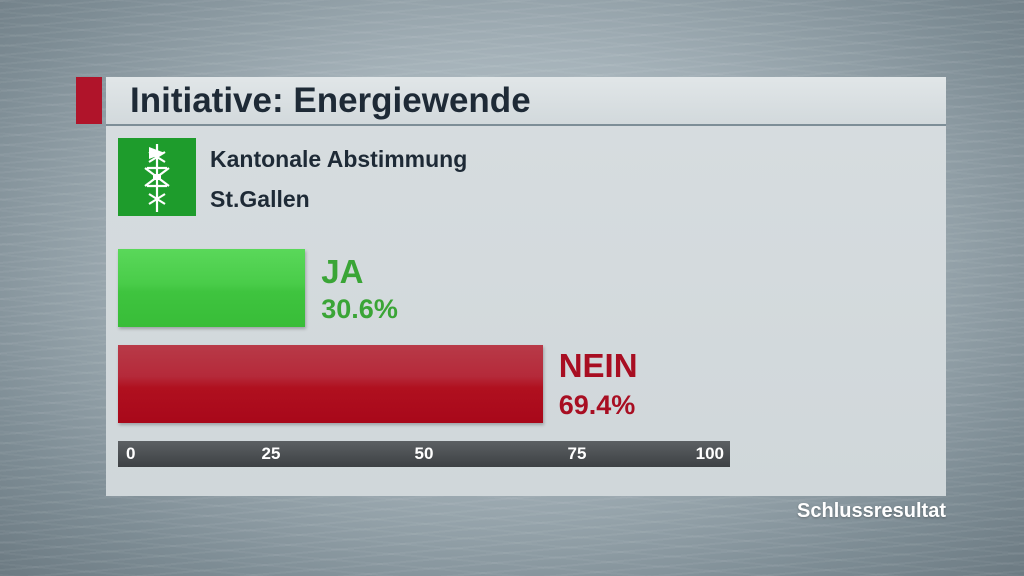 This screenshot has width=1024, height=576. I want to click on bar-nein, so click(330, 384).